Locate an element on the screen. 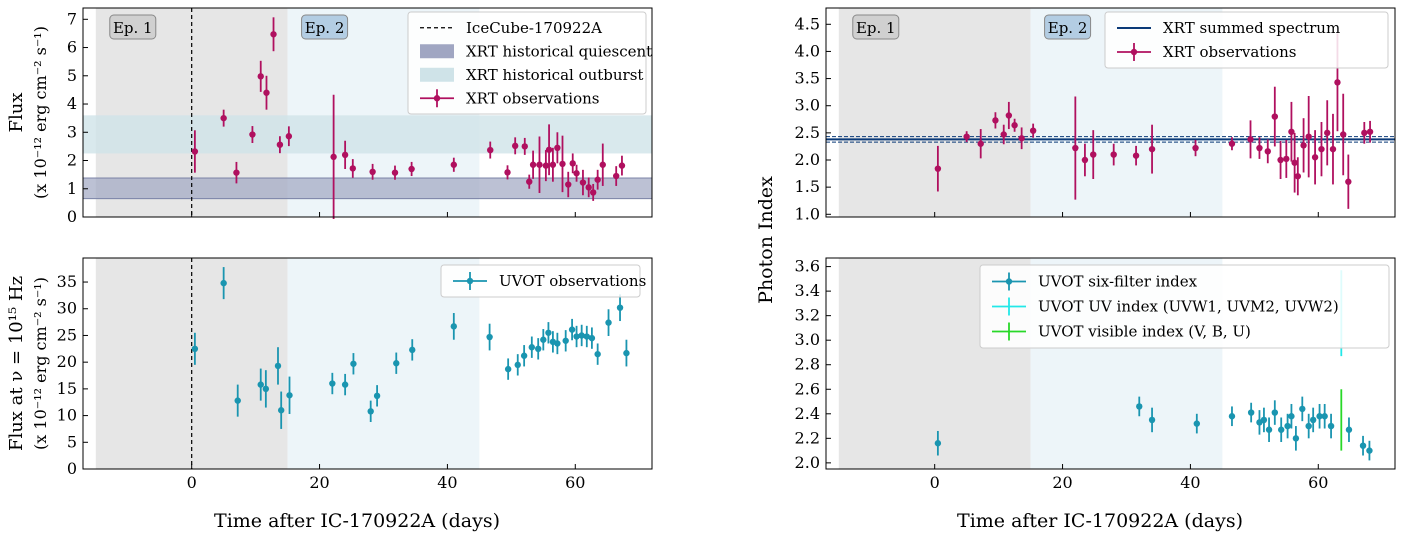 Image resolution: width=1406 pixels, height=535 pixels. y-tick-label: 25 is located at coordinates (67, 334).